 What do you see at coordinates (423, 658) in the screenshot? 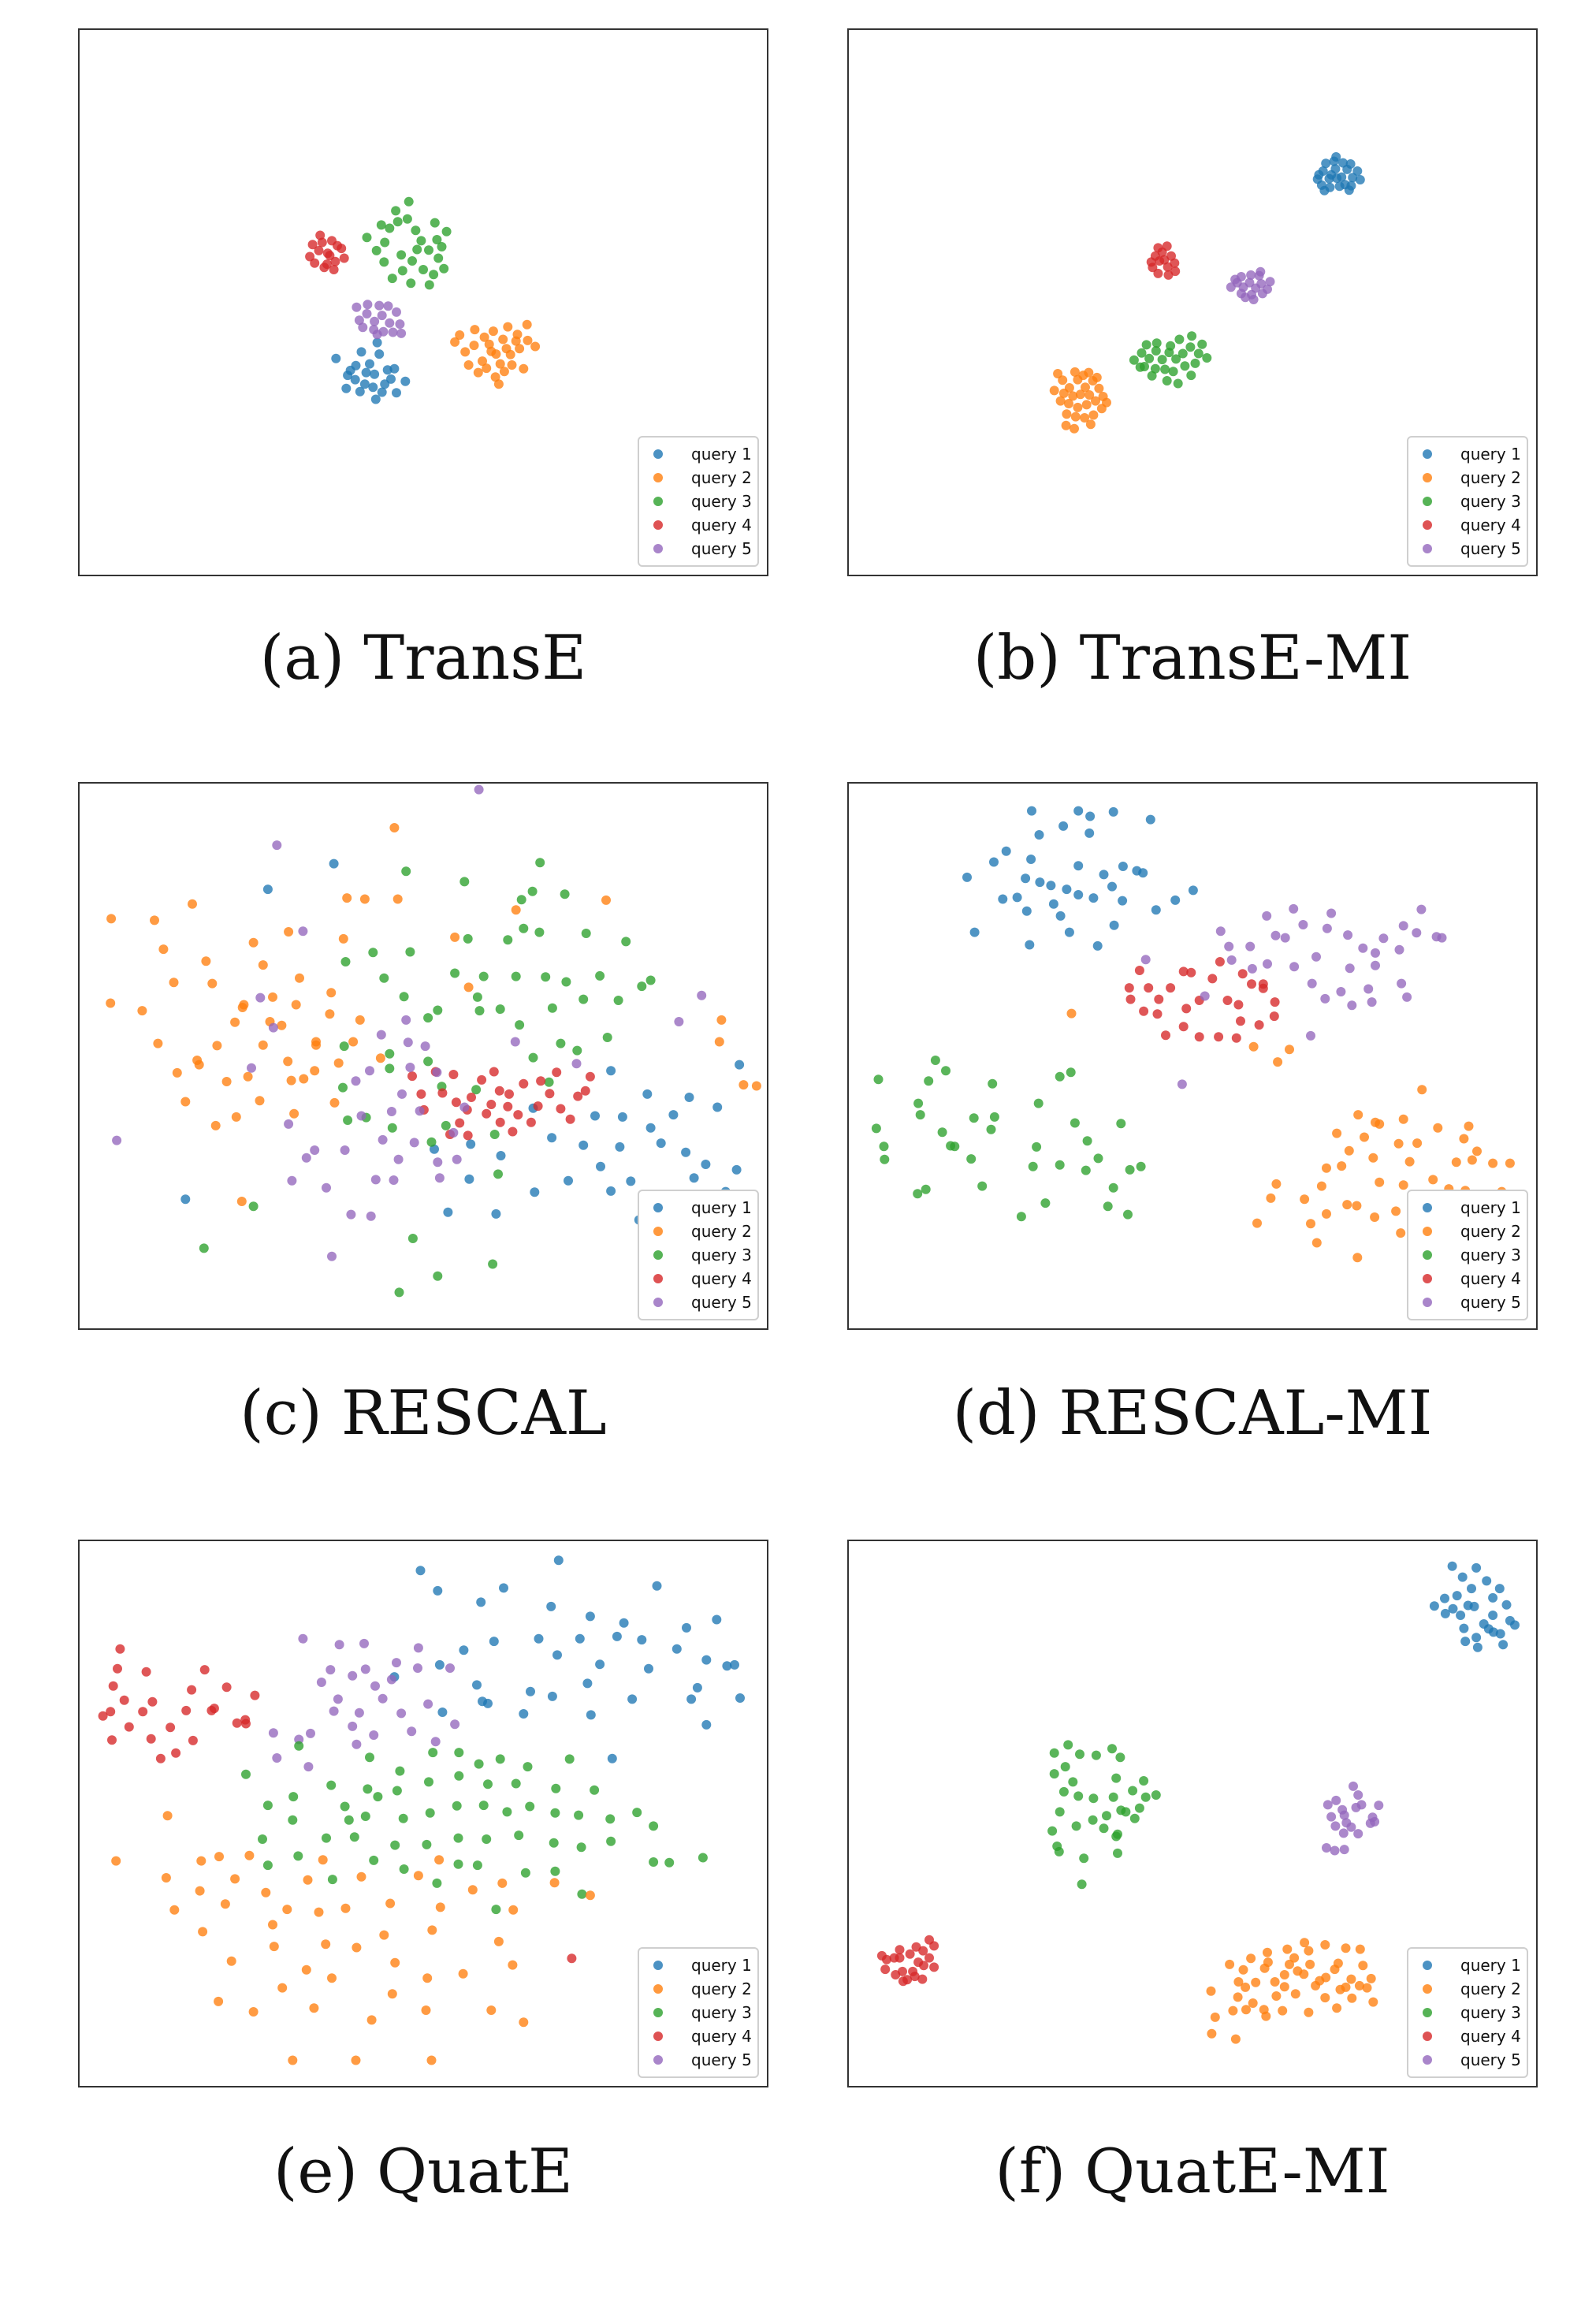
I see `subfigure-caption: (a) TransE` at bounding box center [423, 658].